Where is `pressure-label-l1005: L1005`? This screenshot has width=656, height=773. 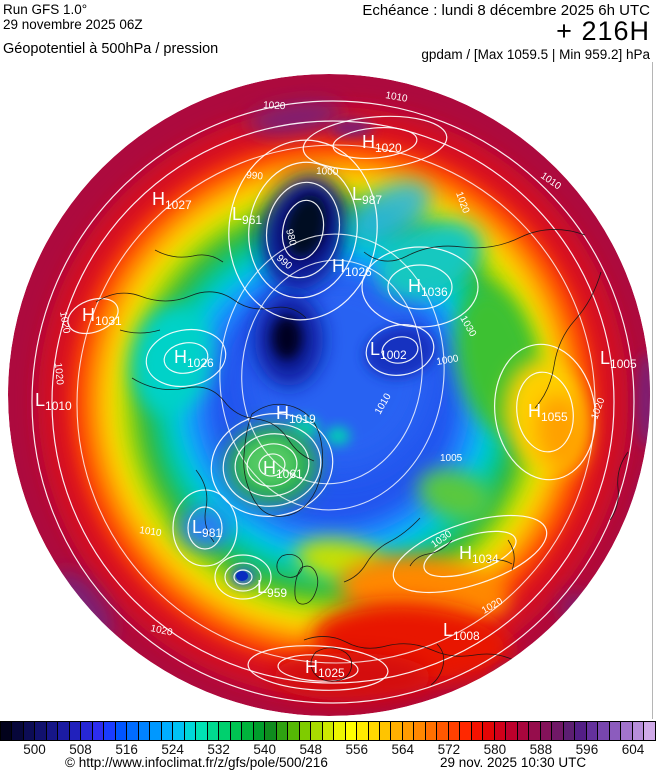
pressure-label-l1005: L1005 is located at coordinates (618, 359).